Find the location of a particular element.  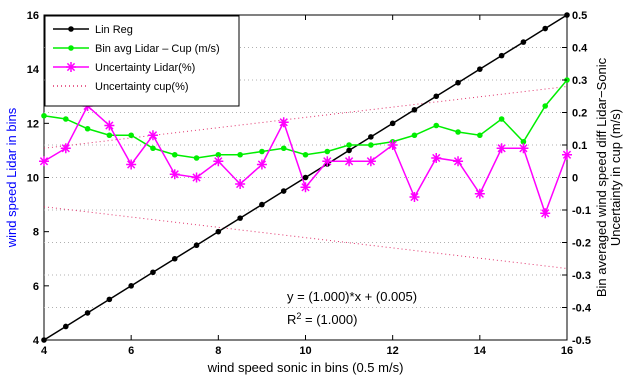

right-y-tick-label: 0.5 is located at coordinates (579, 16).